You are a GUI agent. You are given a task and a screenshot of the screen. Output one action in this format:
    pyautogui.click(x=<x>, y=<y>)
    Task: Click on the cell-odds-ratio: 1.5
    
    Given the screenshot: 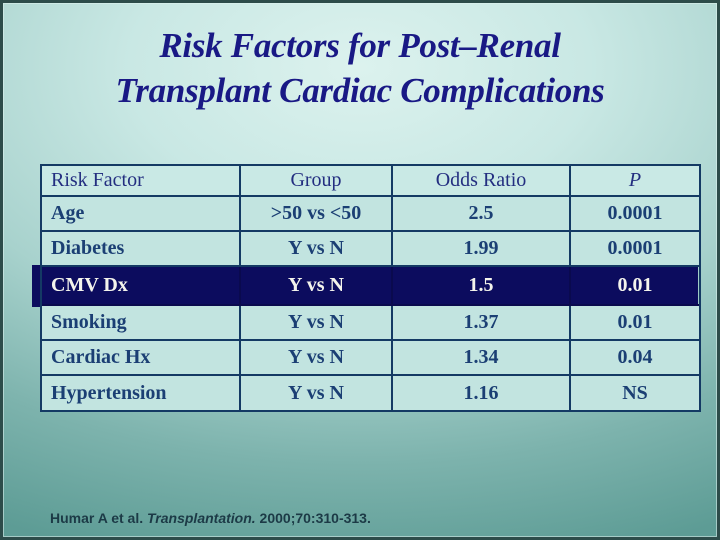 What is the action you would take?
    pyautogui.click(x=482, y=286)
    